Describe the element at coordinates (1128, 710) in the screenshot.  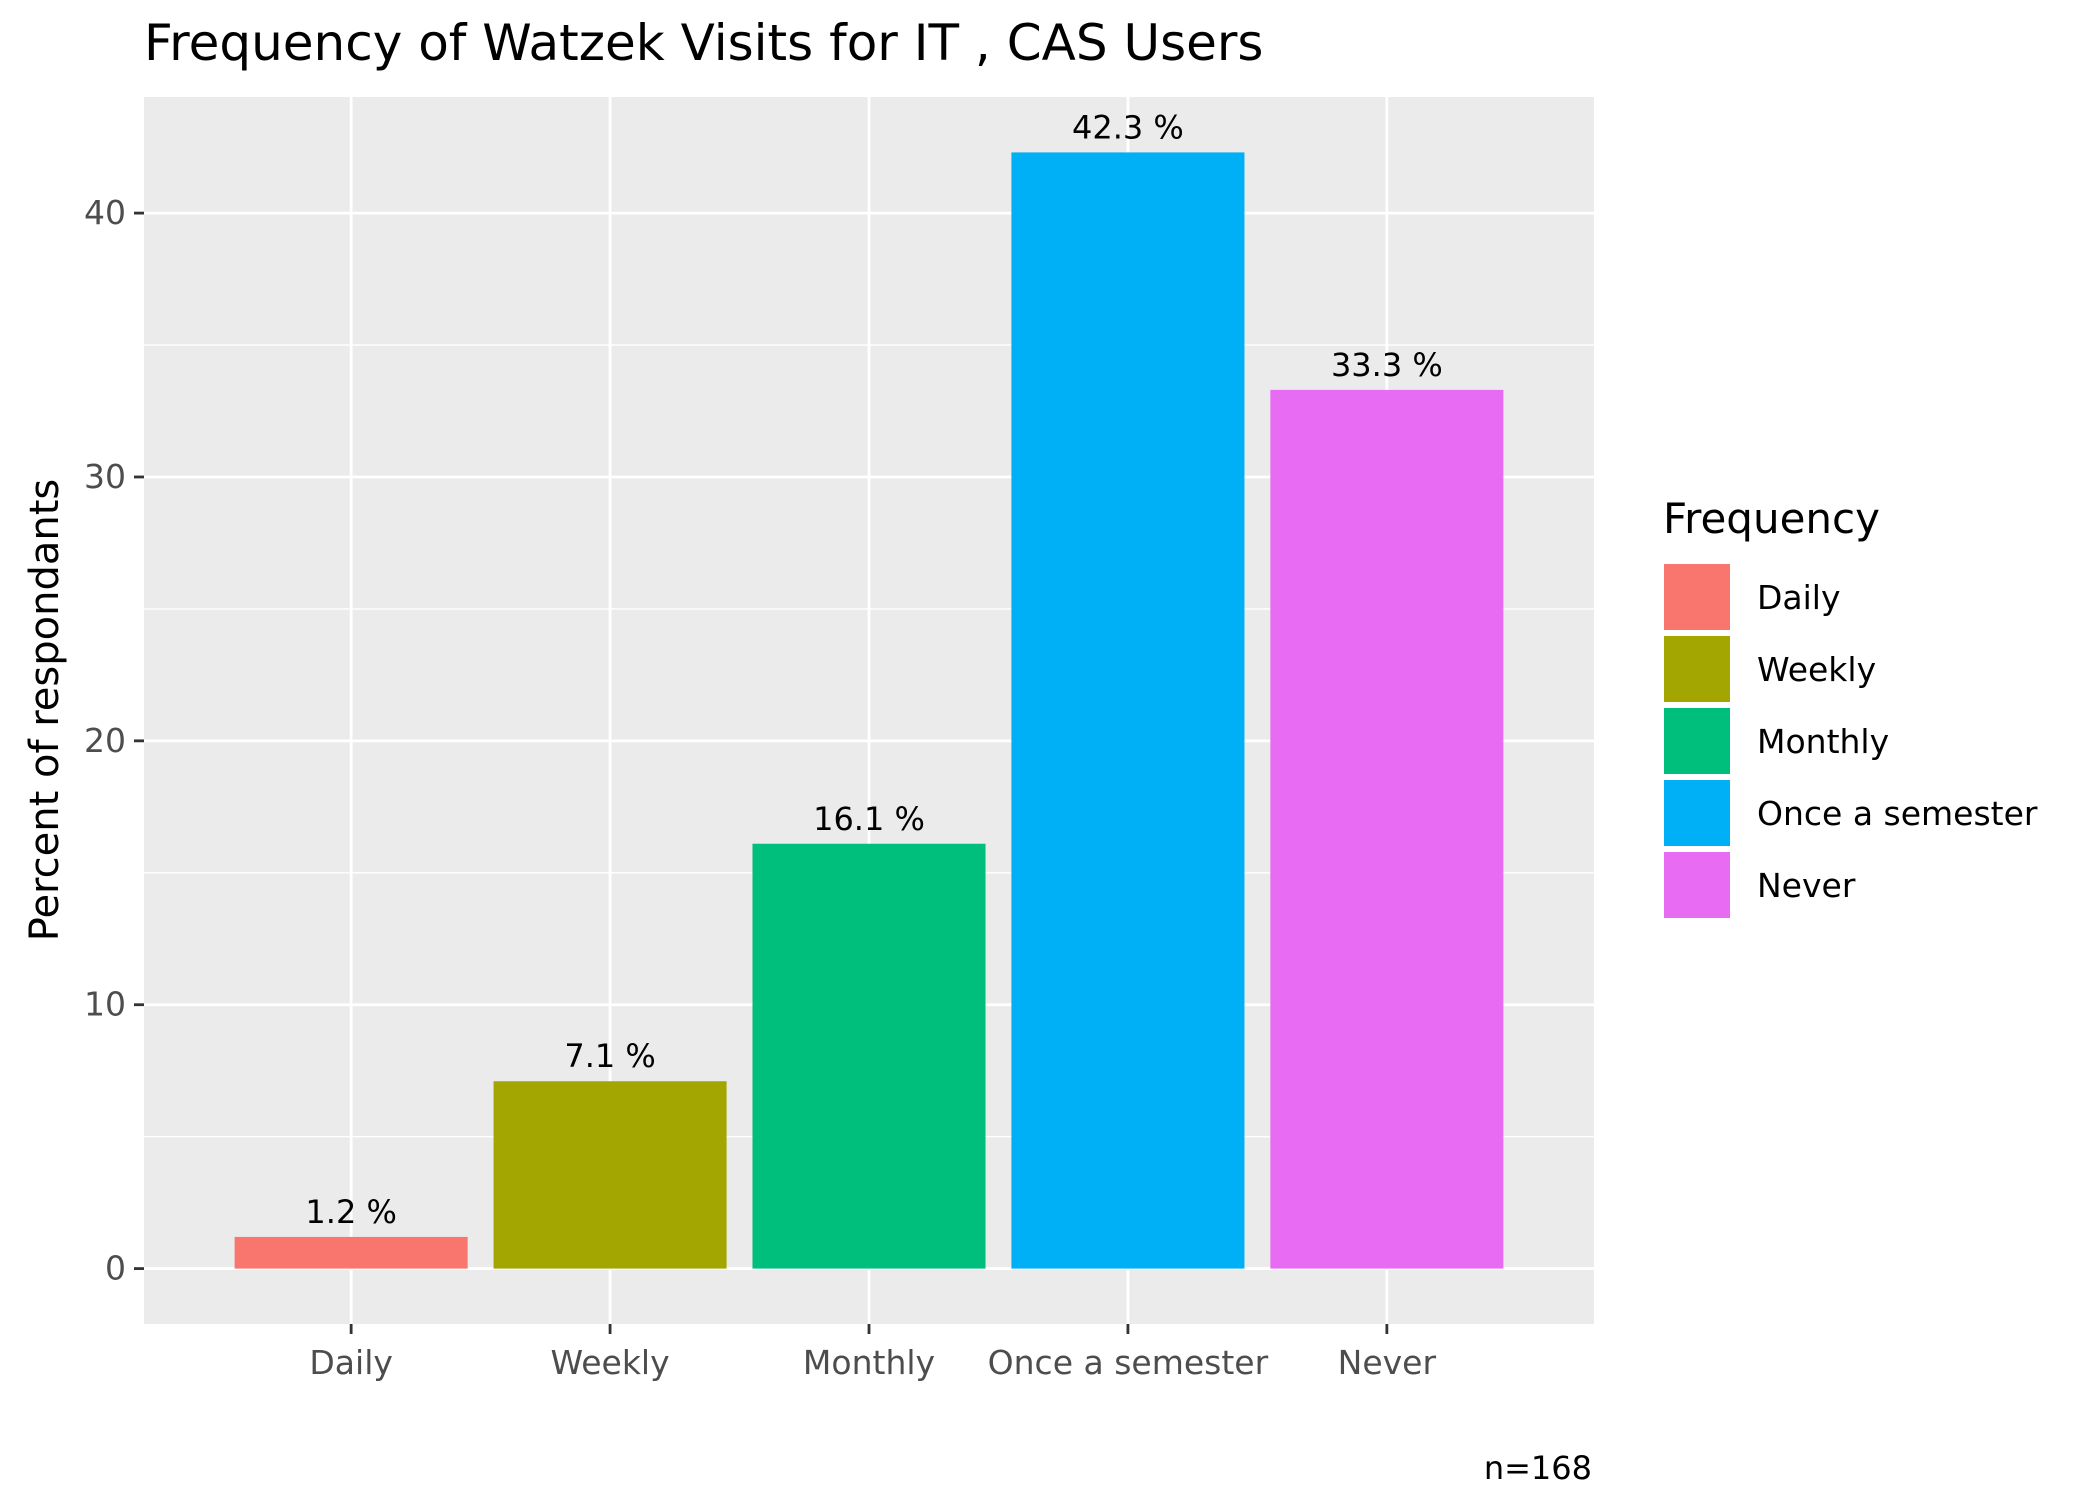
I see `bar-once-a-semester` at that location.